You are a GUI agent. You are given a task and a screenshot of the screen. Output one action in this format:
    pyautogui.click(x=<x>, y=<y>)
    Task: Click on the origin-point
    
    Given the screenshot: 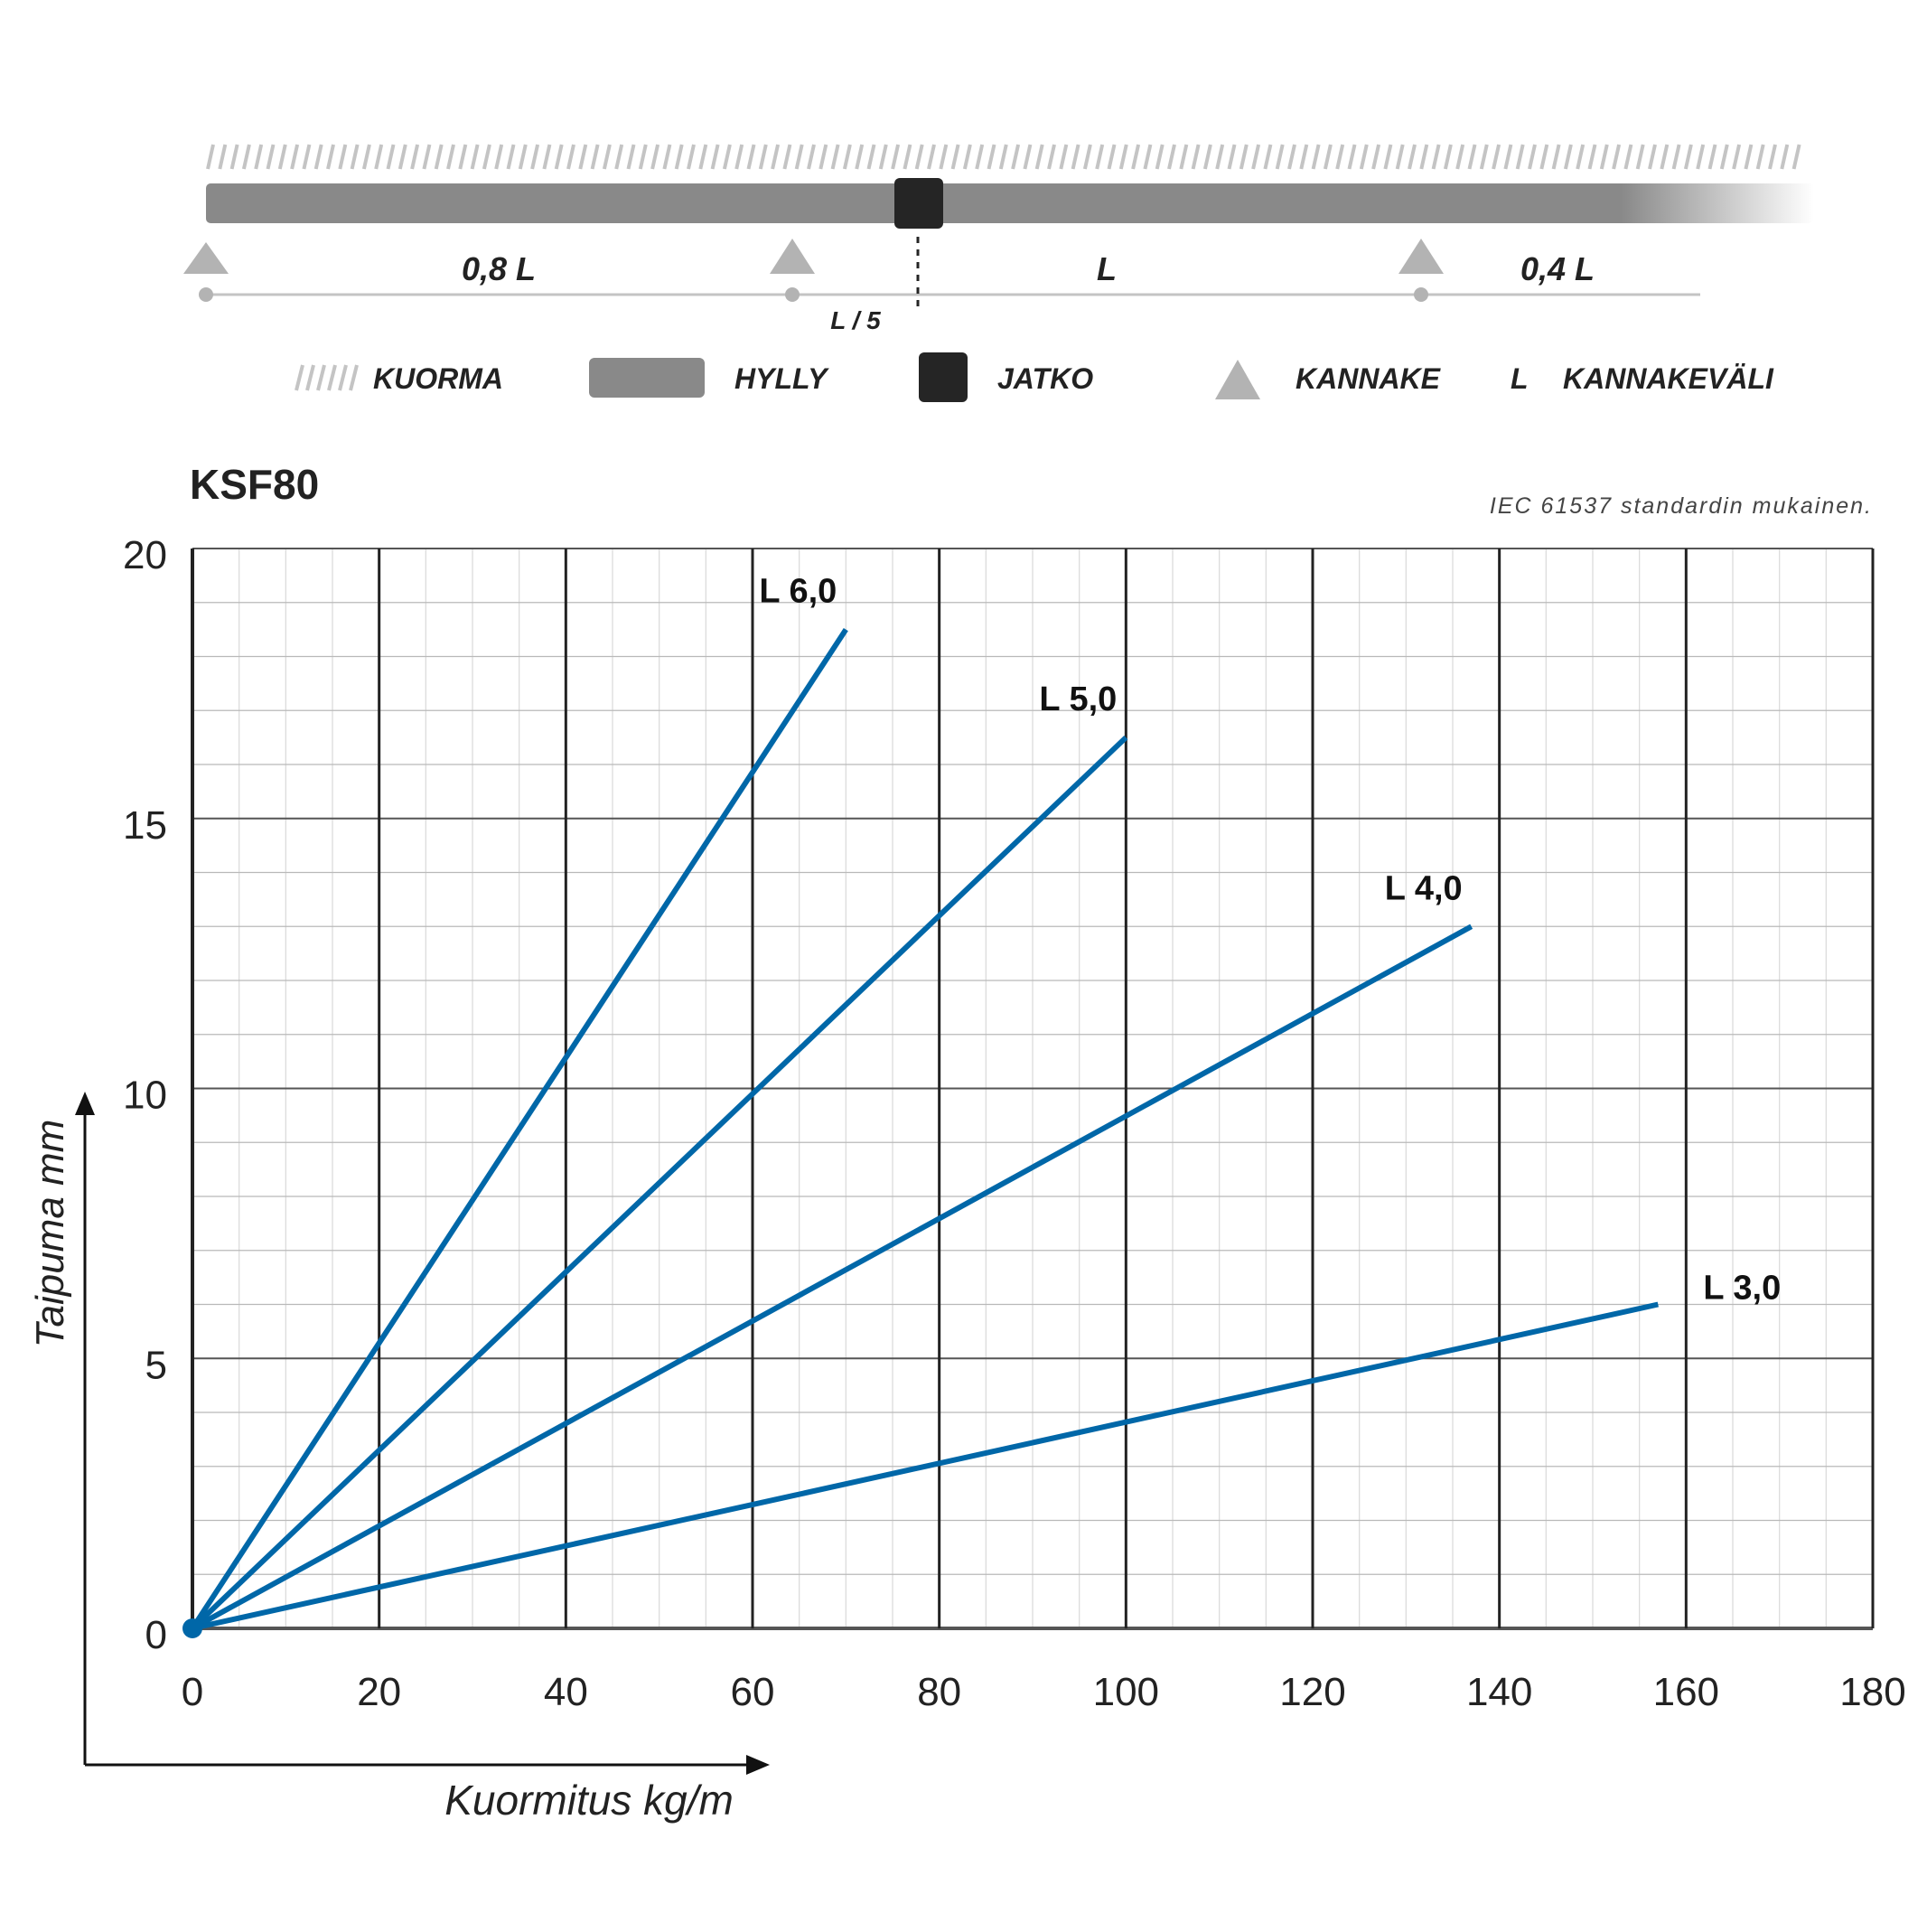 What is the action you would take?
    pyautogui.click(x=192, y=1628)
    